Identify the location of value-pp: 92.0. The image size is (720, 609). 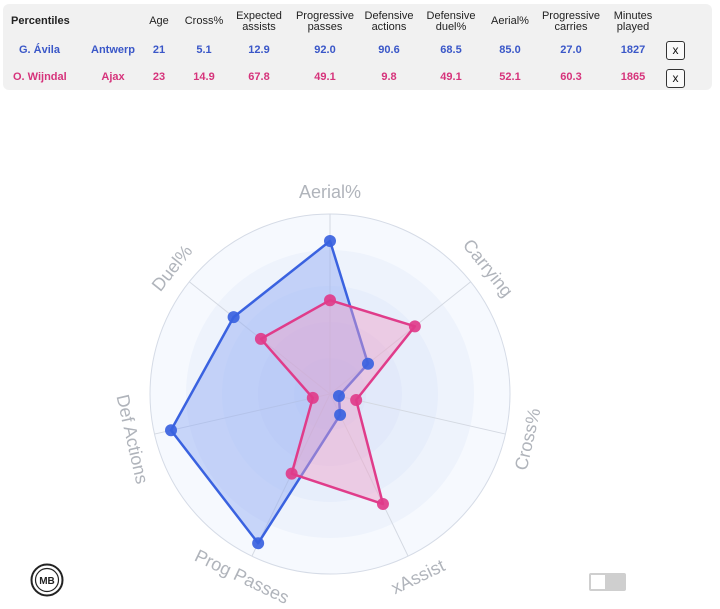
(325, 50).